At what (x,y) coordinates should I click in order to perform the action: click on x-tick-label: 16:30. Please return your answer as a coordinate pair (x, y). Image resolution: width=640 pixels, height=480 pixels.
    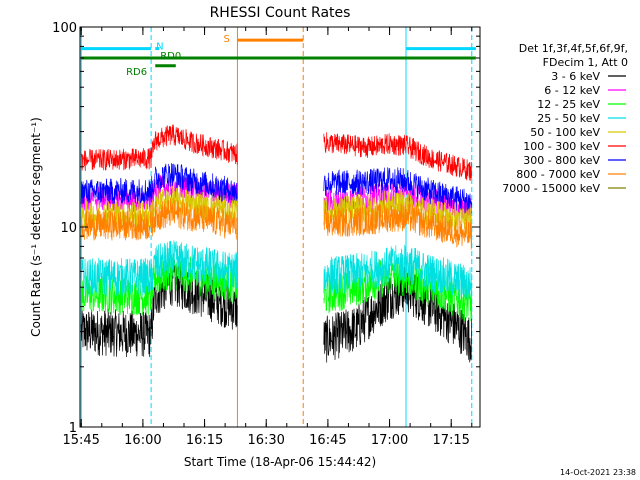
    Looking at the image, I should click on (265, 440).